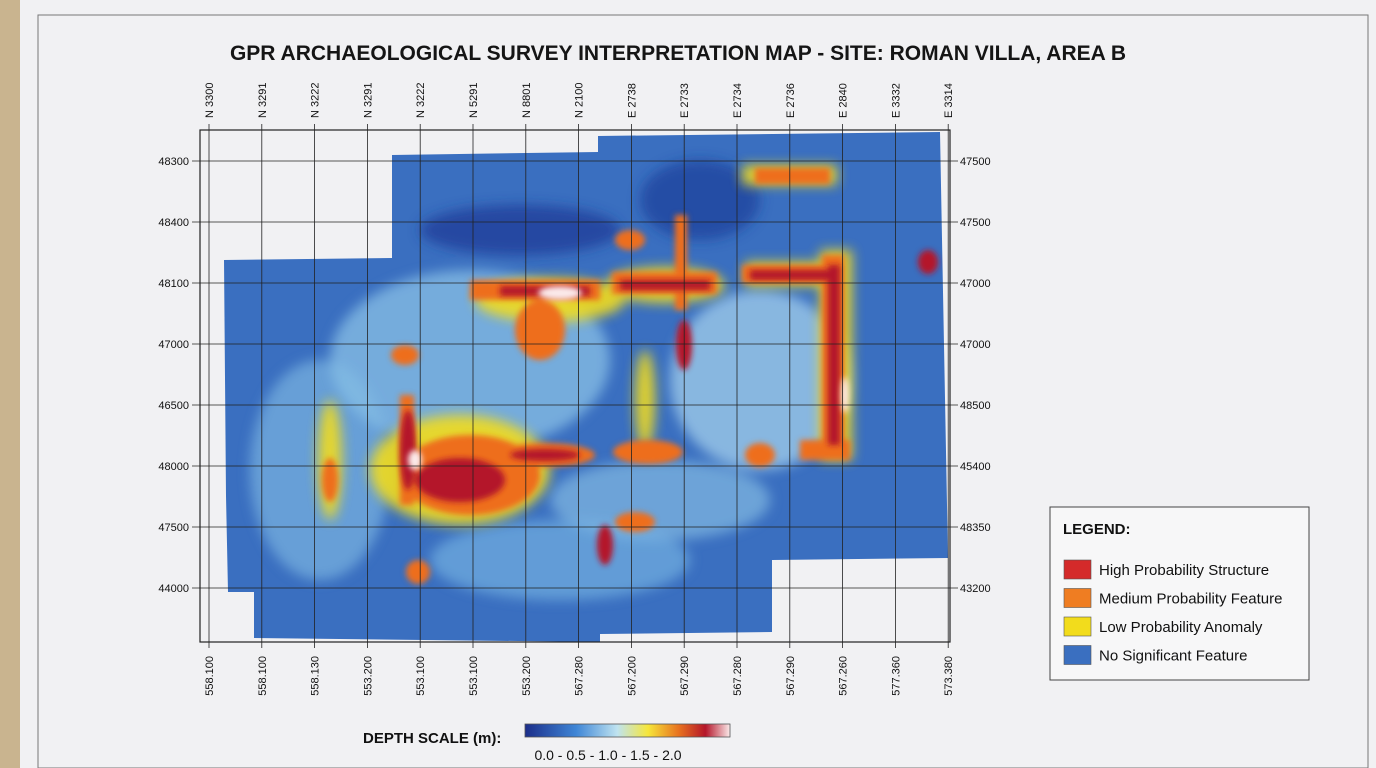 This screenshot has width=1376, height=768. I want to click on bottom-coordinate-label: 573.380, so click(949, 676).